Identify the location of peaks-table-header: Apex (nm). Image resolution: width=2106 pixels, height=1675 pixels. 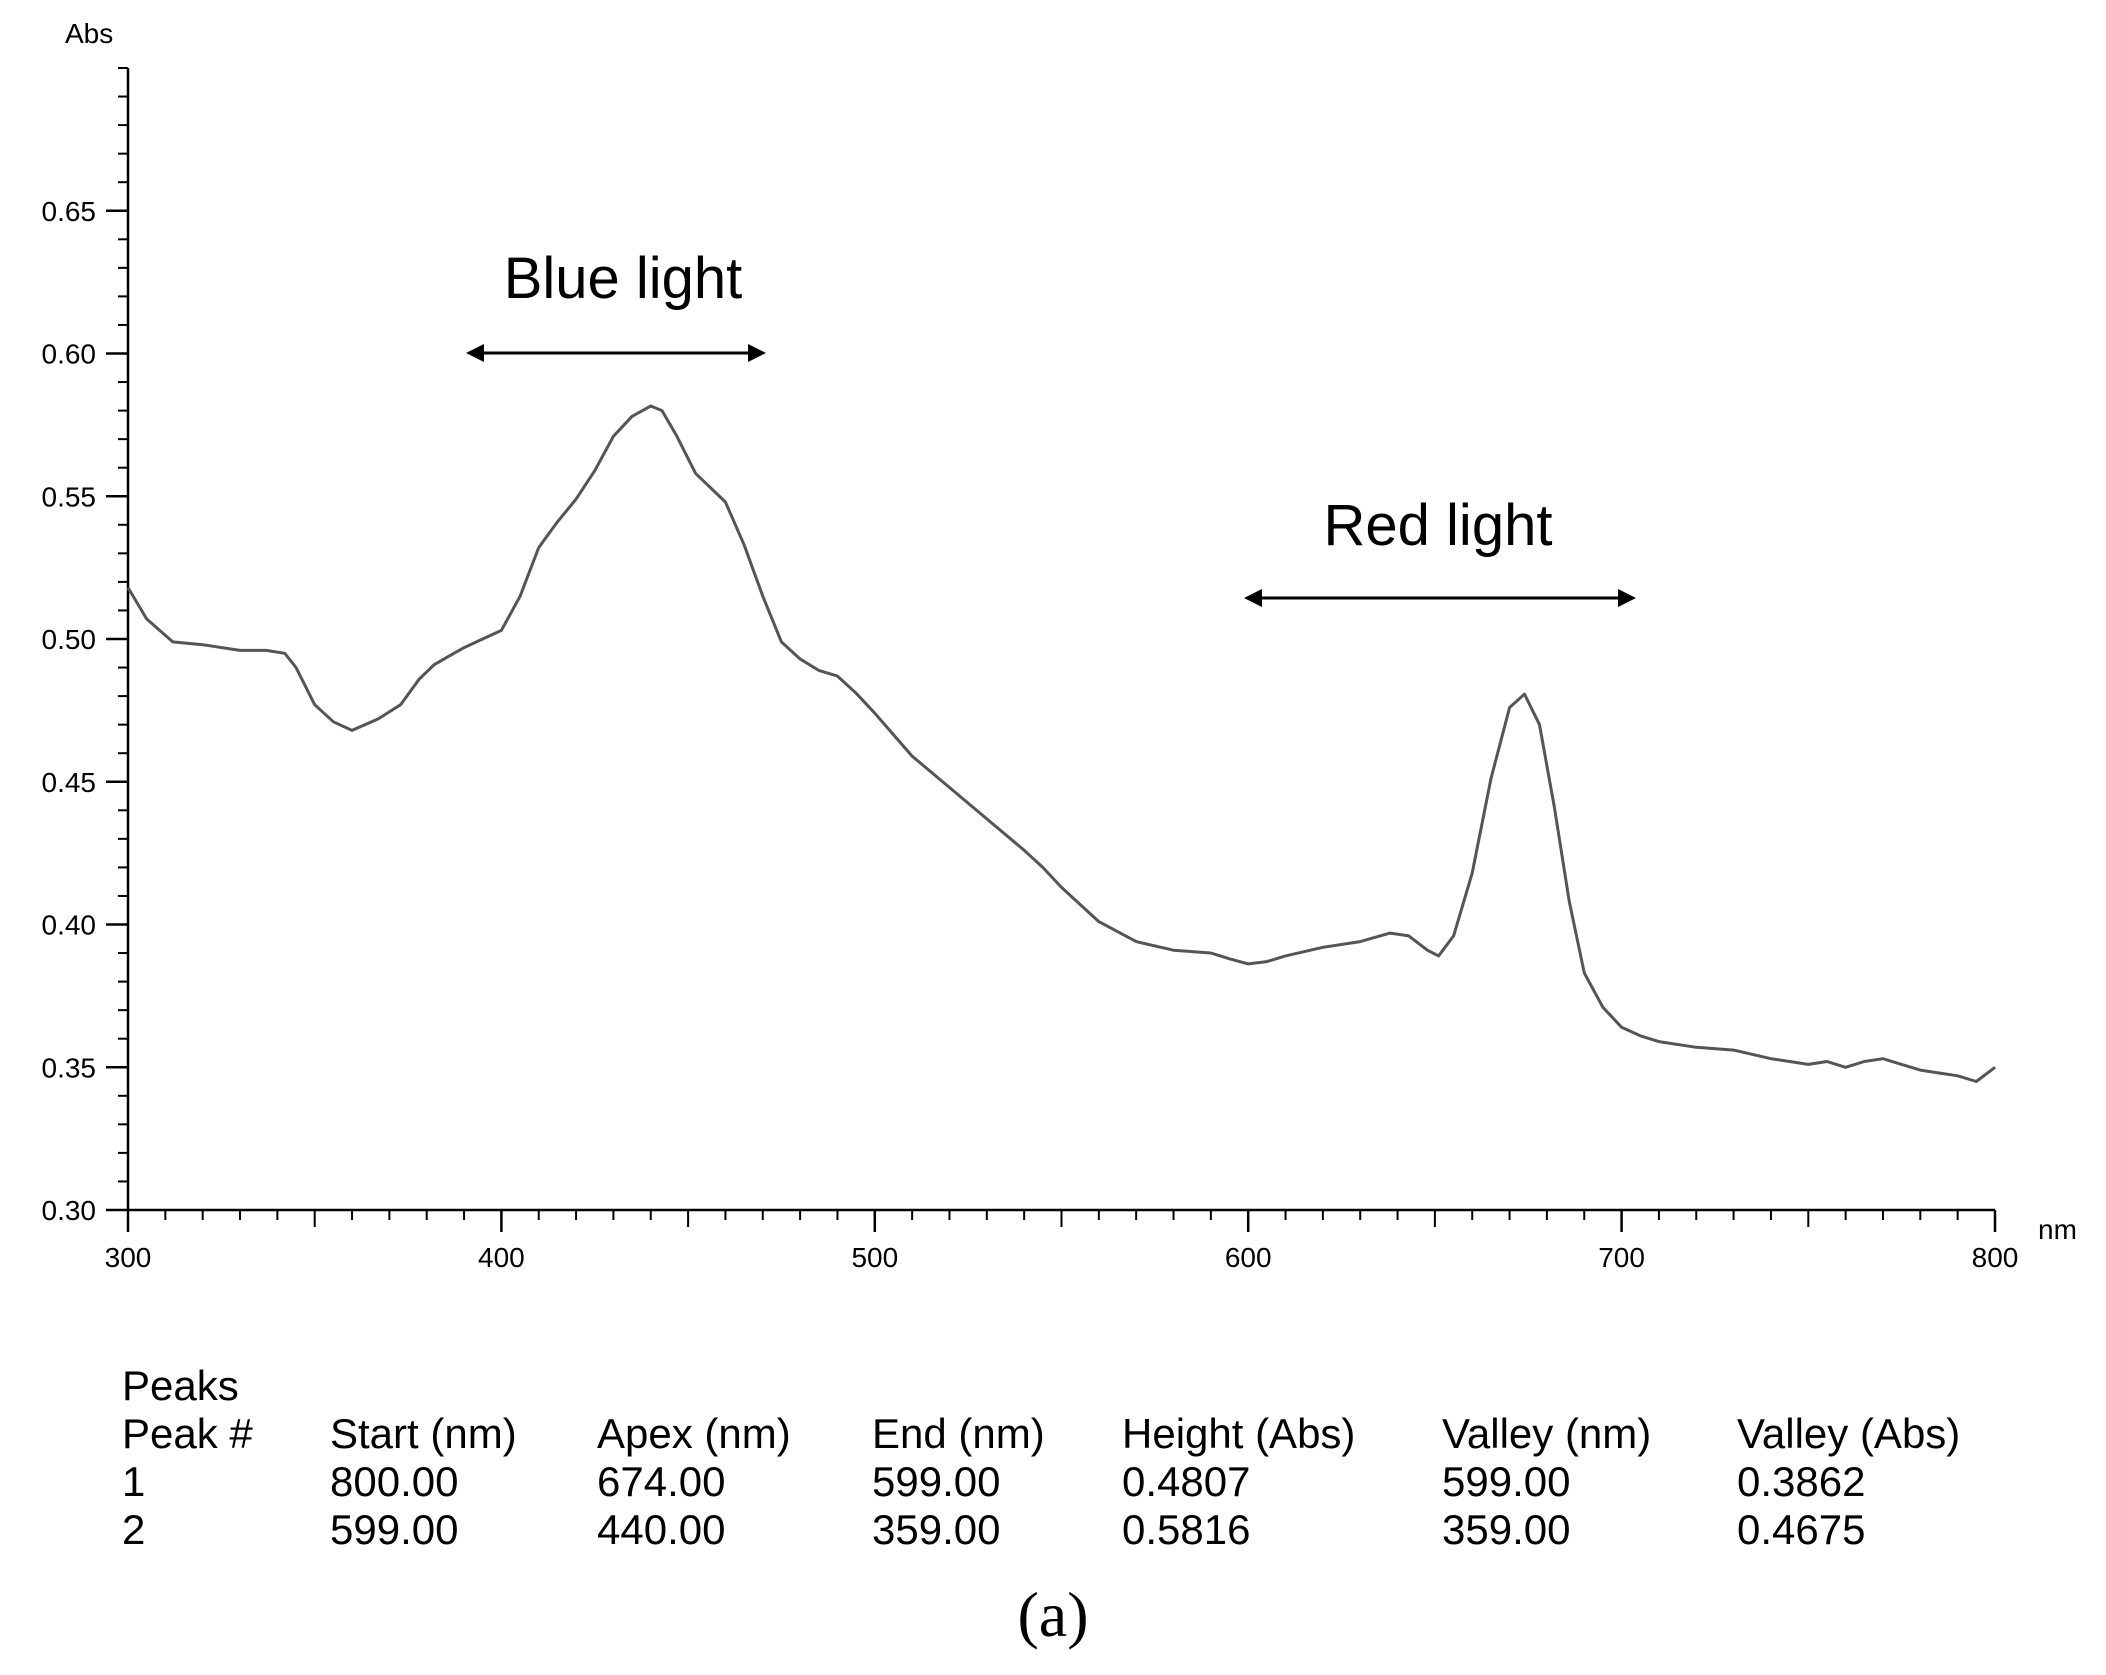
(694, 1433).